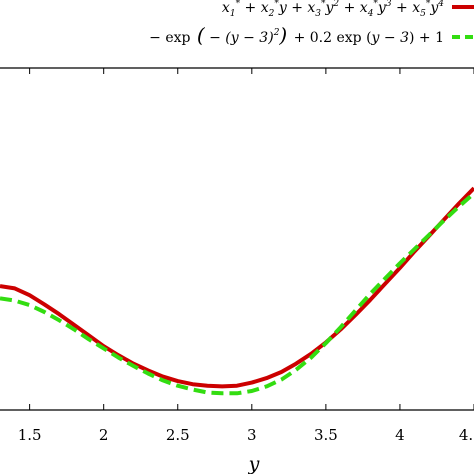  What do you see at coordinates (400, 435) in the screenshot?
I see `x-tick-label-5: 4` at bounding box center [400, 435].